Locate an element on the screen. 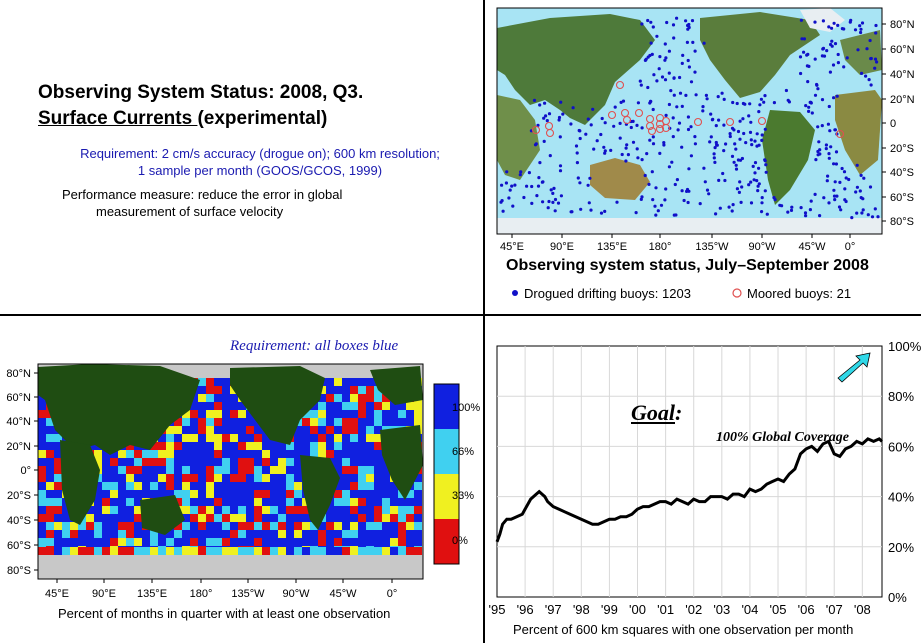 The width and height of the screenshot is (921, 643). y-tick-label: 60% is located at coordinates (901, 446).